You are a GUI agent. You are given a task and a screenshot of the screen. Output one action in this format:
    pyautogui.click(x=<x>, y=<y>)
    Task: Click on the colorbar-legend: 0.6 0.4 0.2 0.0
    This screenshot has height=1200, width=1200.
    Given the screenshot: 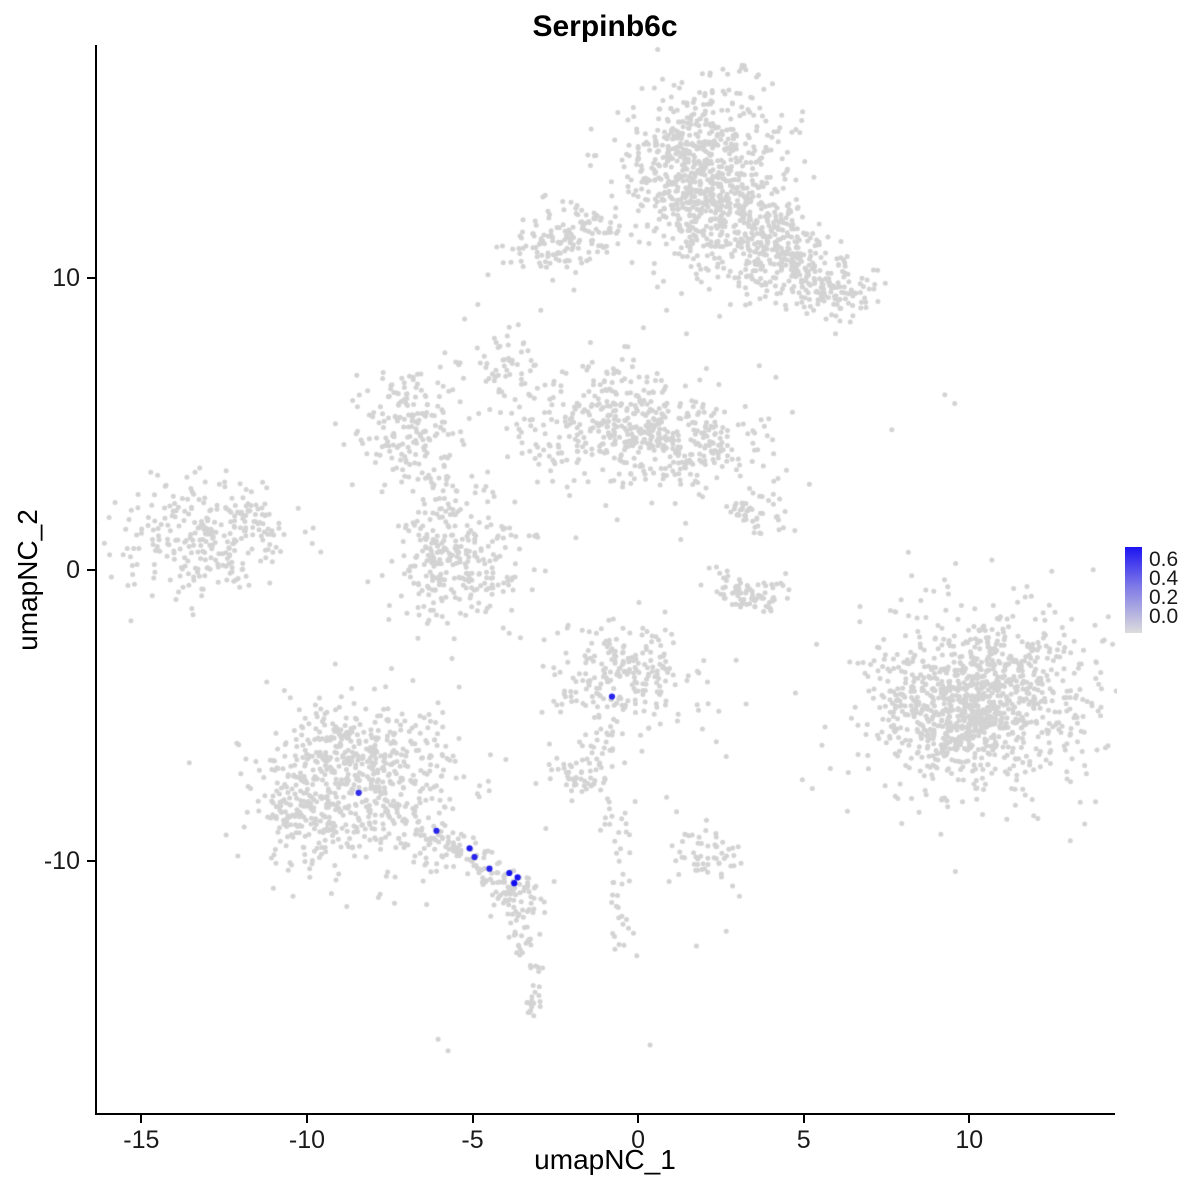 What is the action you would take?
    pyautogui.click(x=1162, y=593)
    